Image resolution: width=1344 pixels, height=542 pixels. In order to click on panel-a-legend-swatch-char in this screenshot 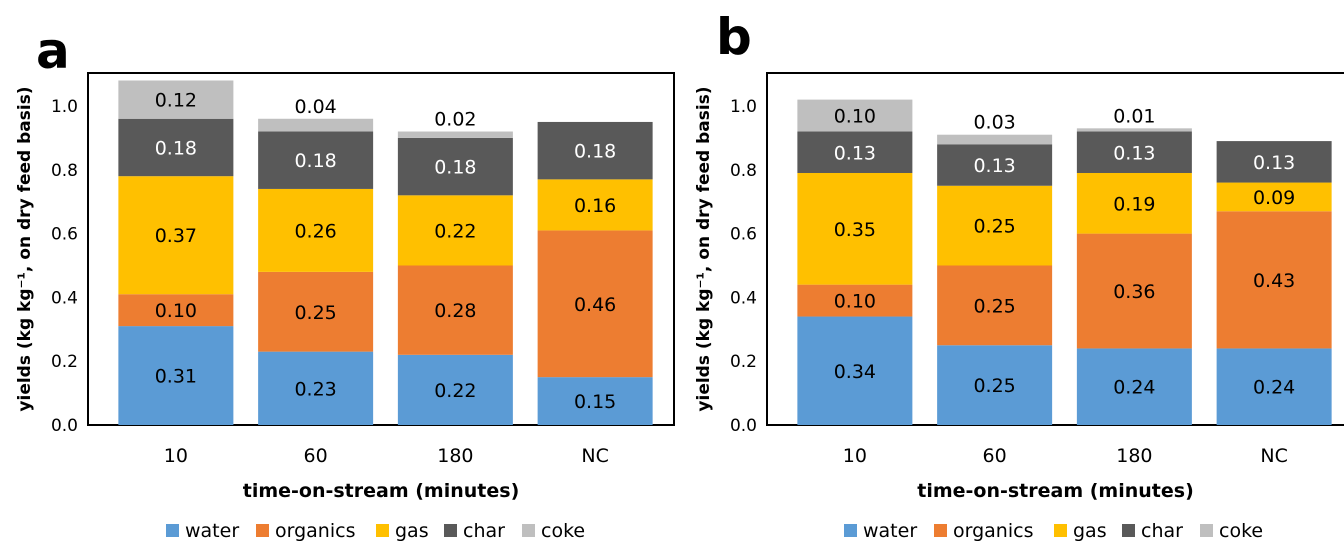, I will do `click(450, 530)`.